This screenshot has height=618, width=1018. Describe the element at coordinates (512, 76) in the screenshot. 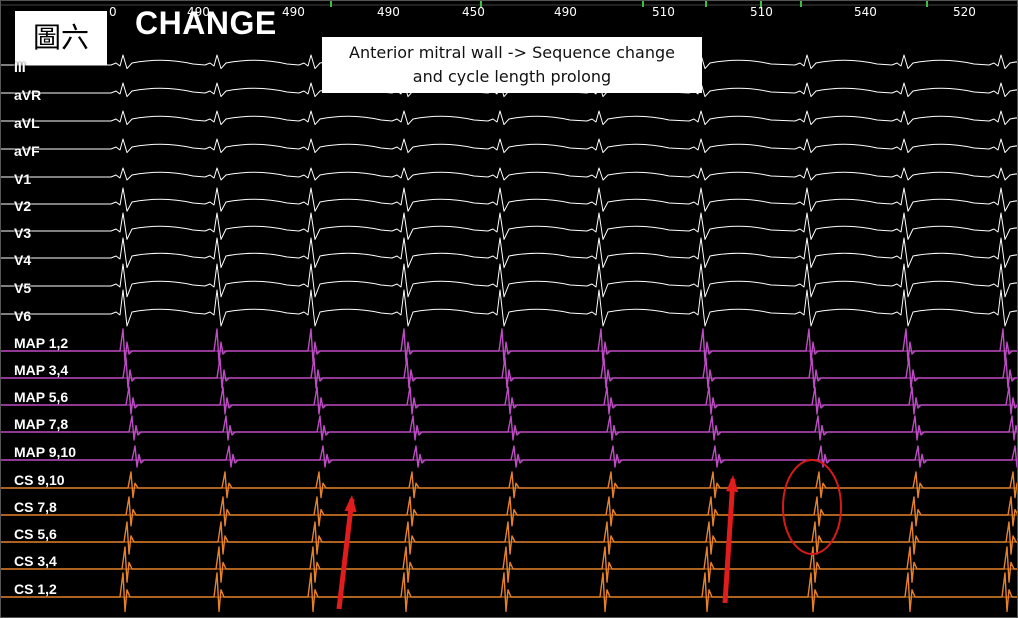

I see `annotation-line-2: and cycle length prolong` at that location.